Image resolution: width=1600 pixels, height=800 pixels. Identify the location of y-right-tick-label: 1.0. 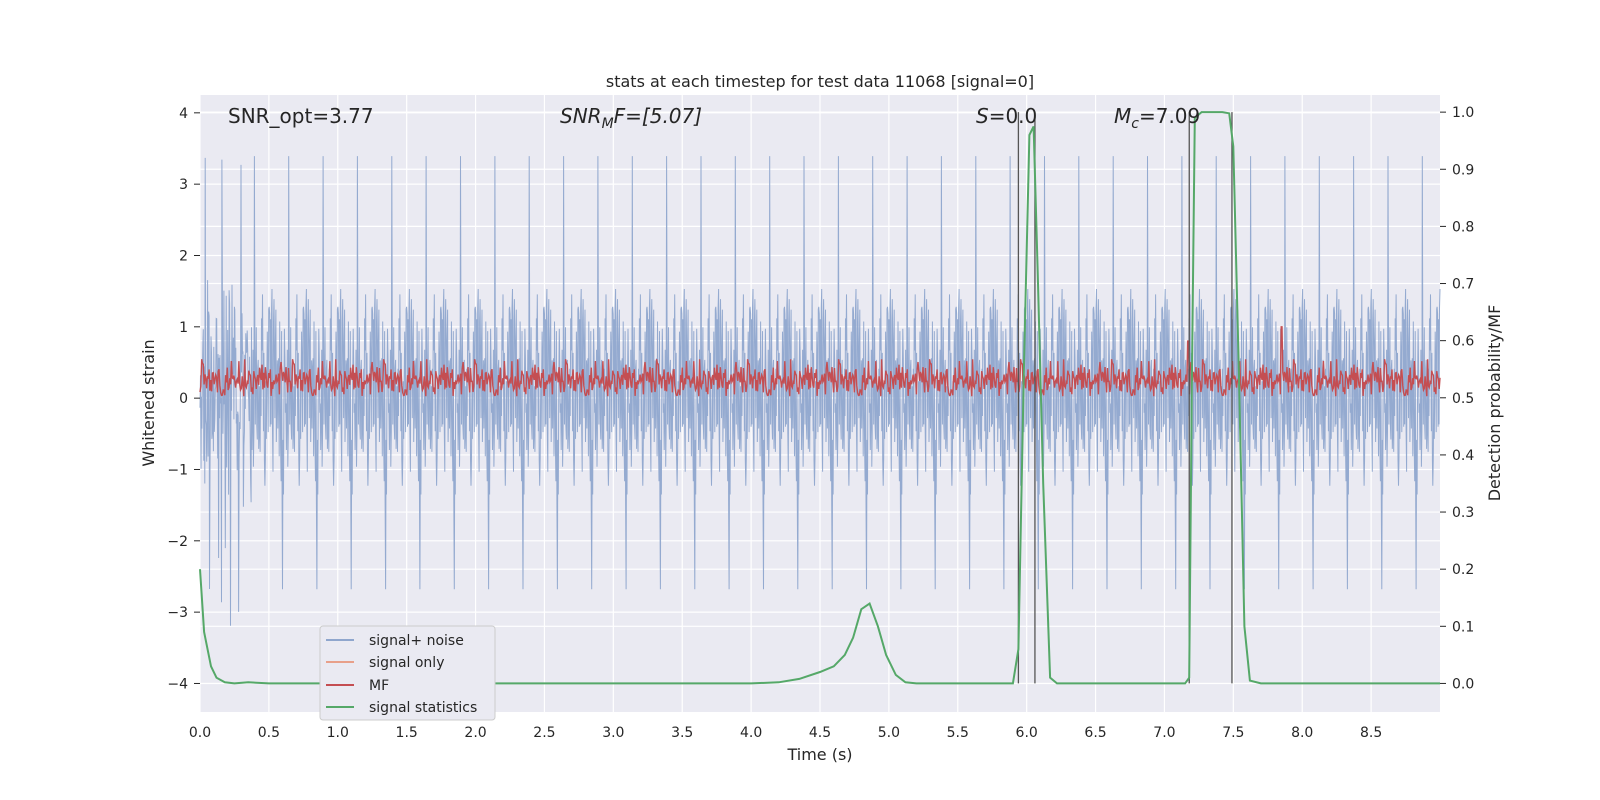
(1463, 113).